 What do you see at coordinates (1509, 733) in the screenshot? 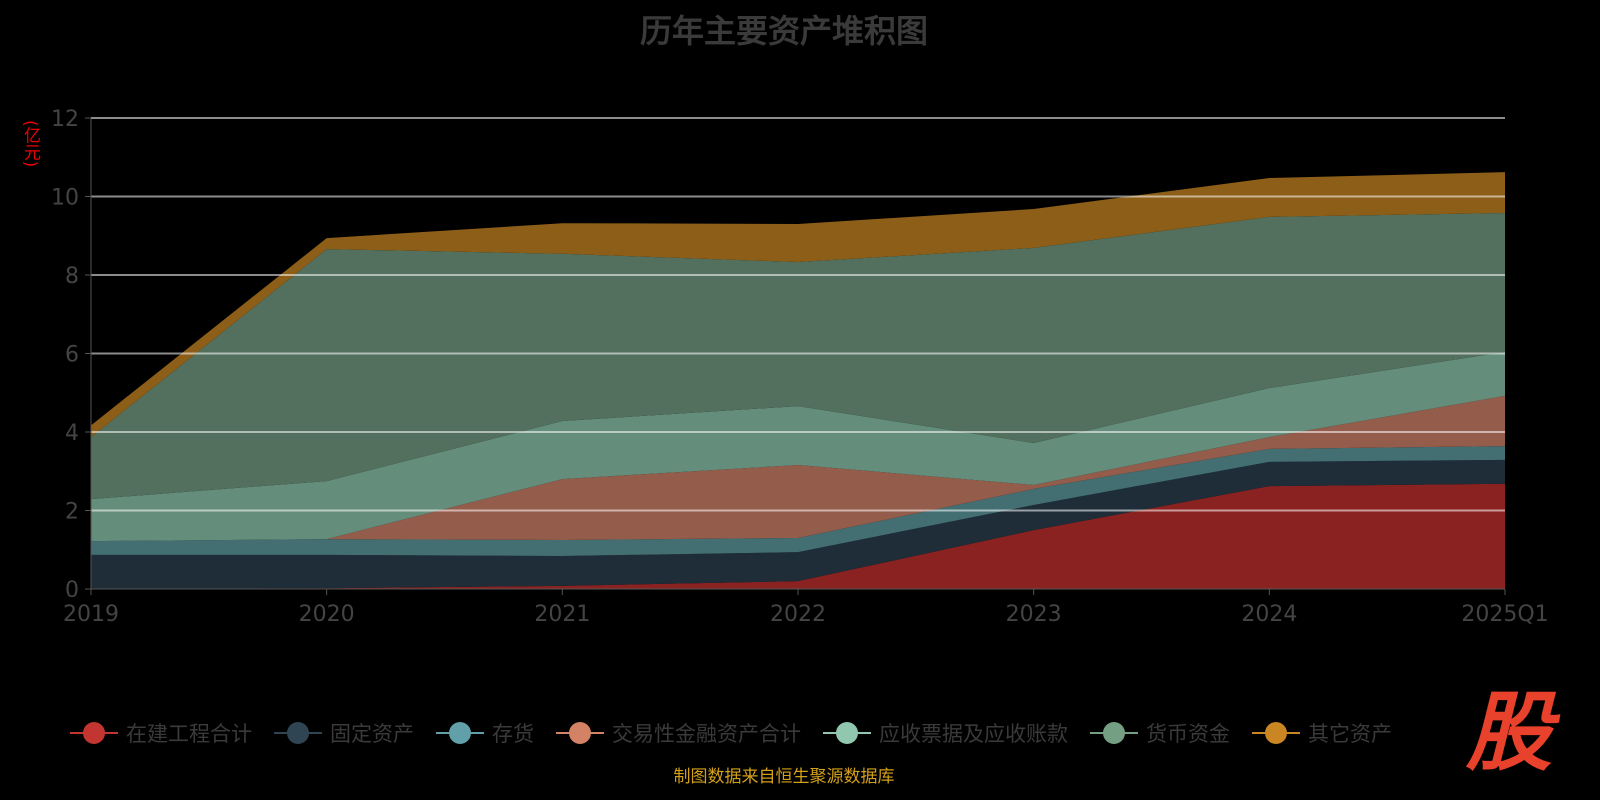
I see `logo: 股` at bounding box center [1509, 733].